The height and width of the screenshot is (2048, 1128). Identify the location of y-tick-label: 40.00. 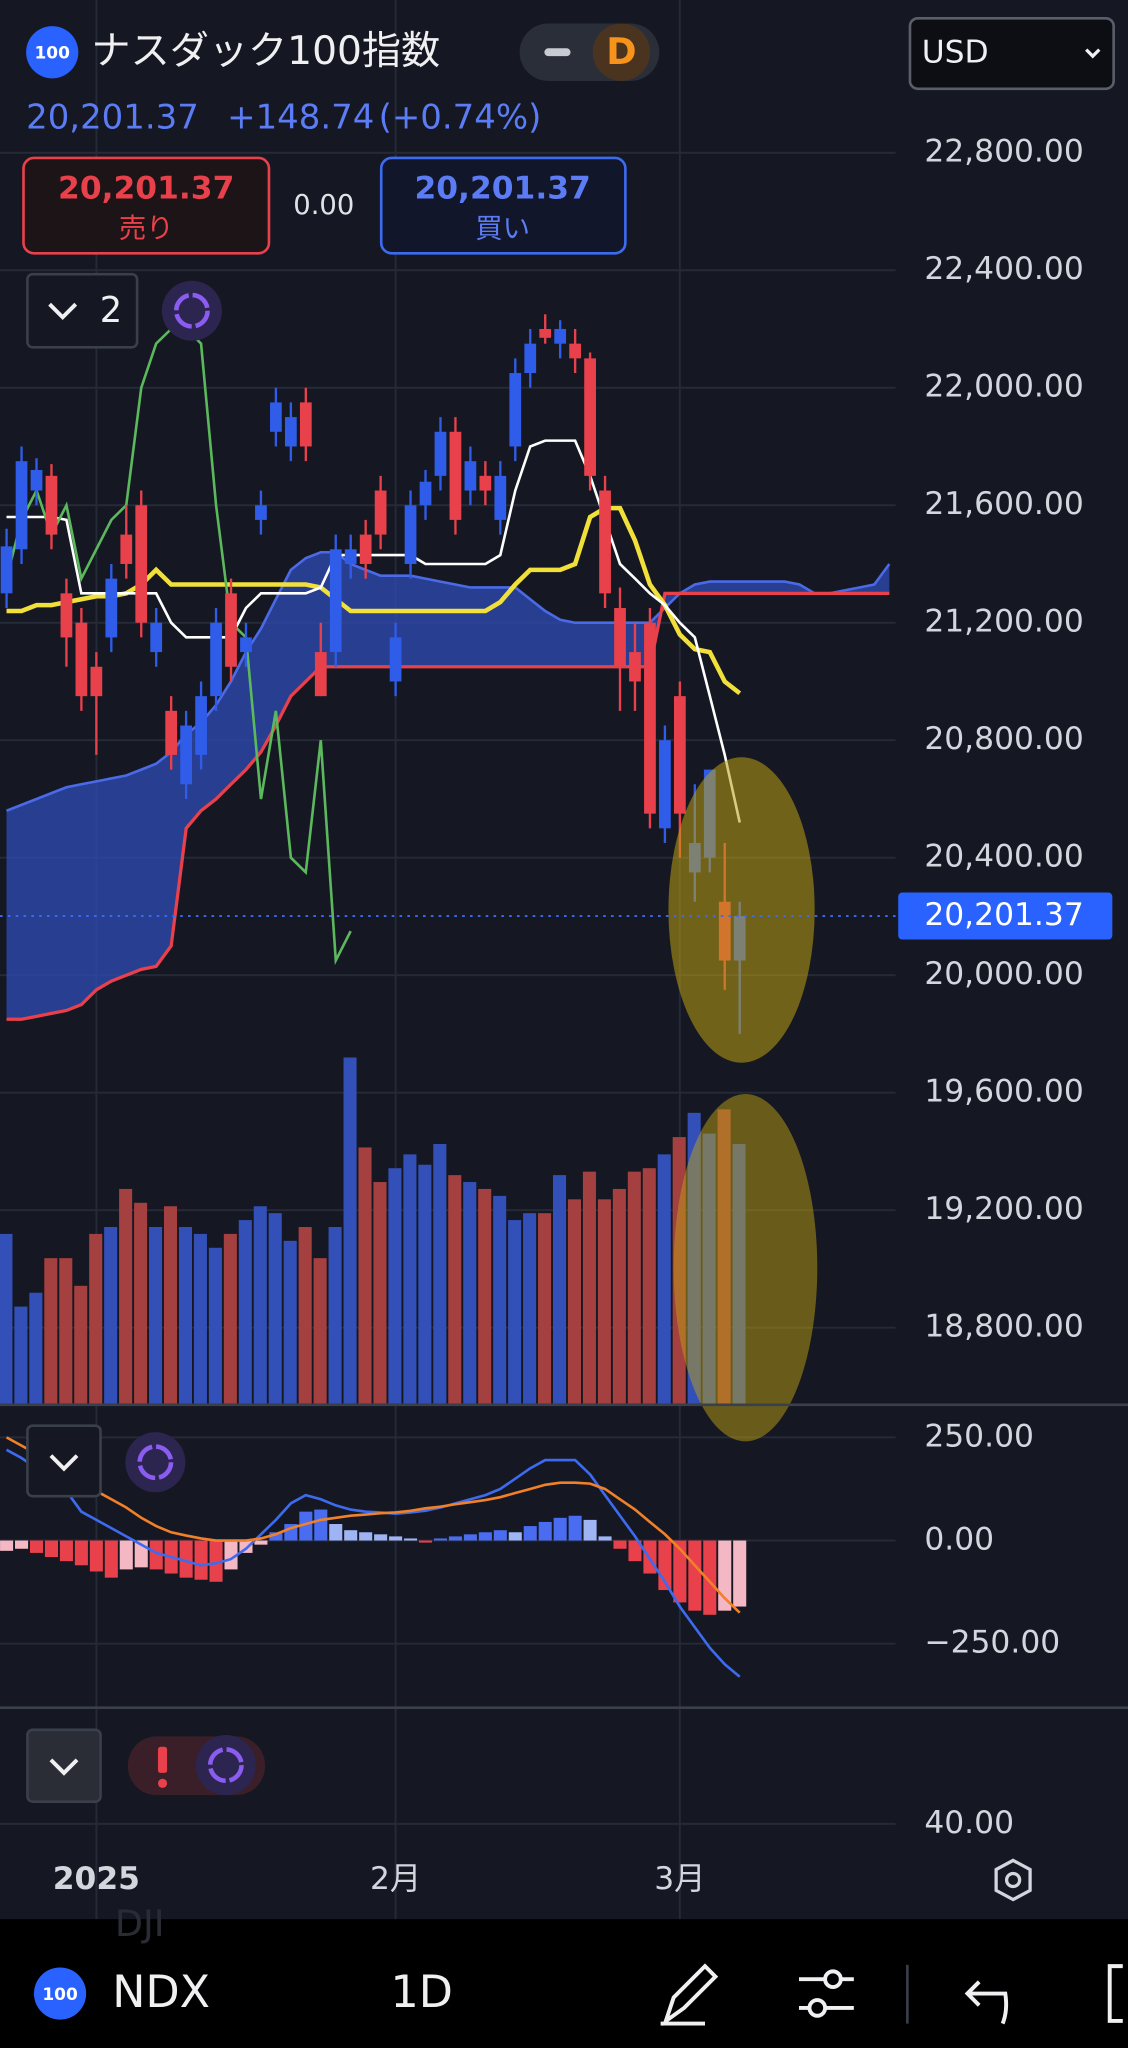
(969, 1823).